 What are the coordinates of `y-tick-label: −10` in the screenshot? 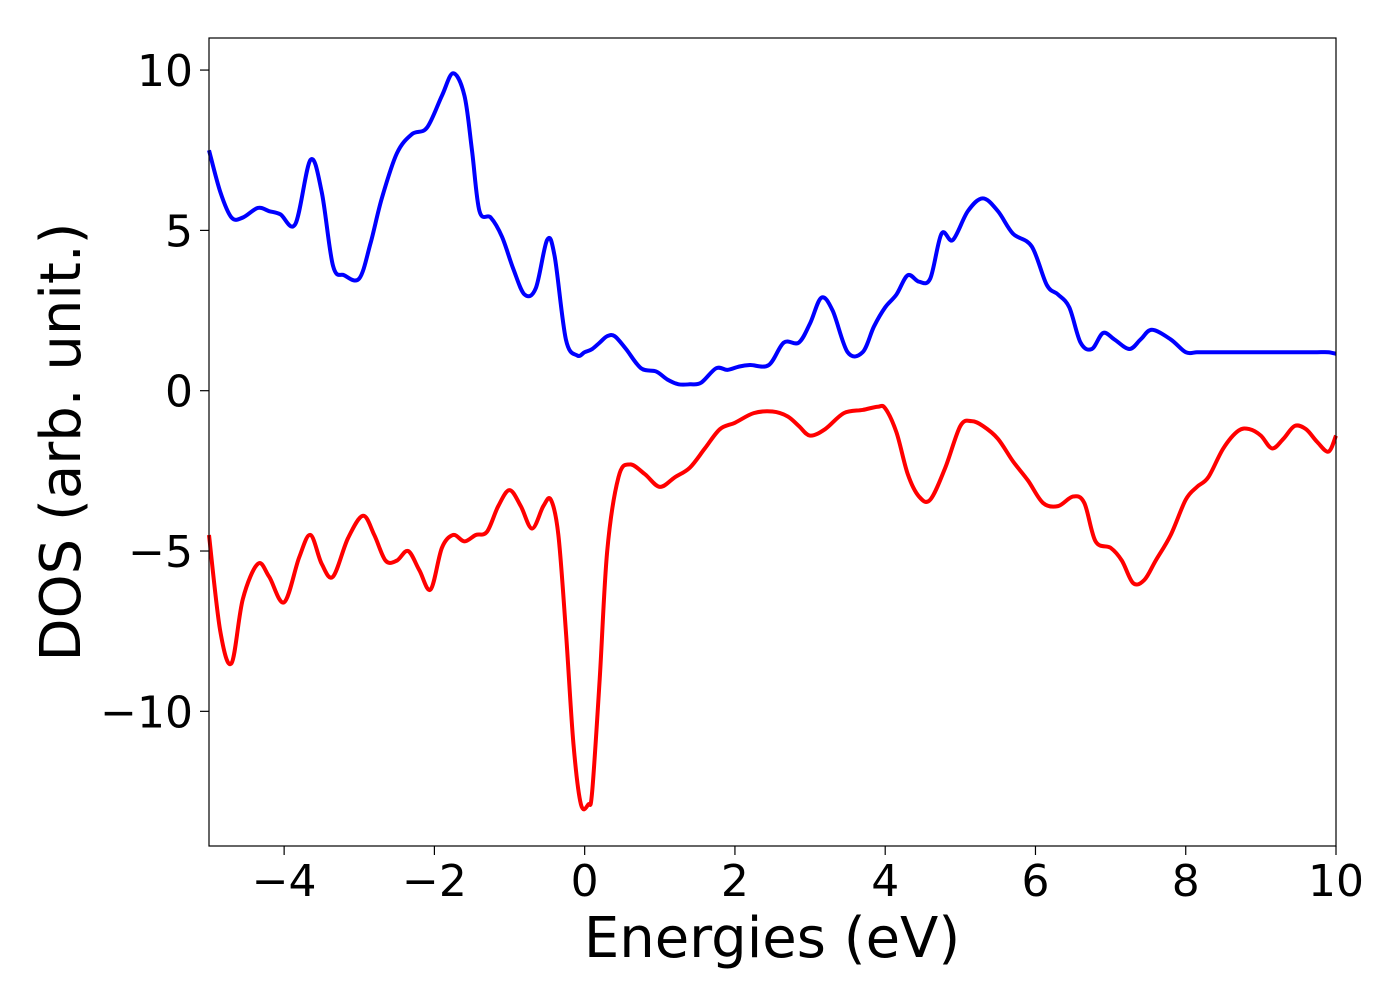 It's located at (146, 712).